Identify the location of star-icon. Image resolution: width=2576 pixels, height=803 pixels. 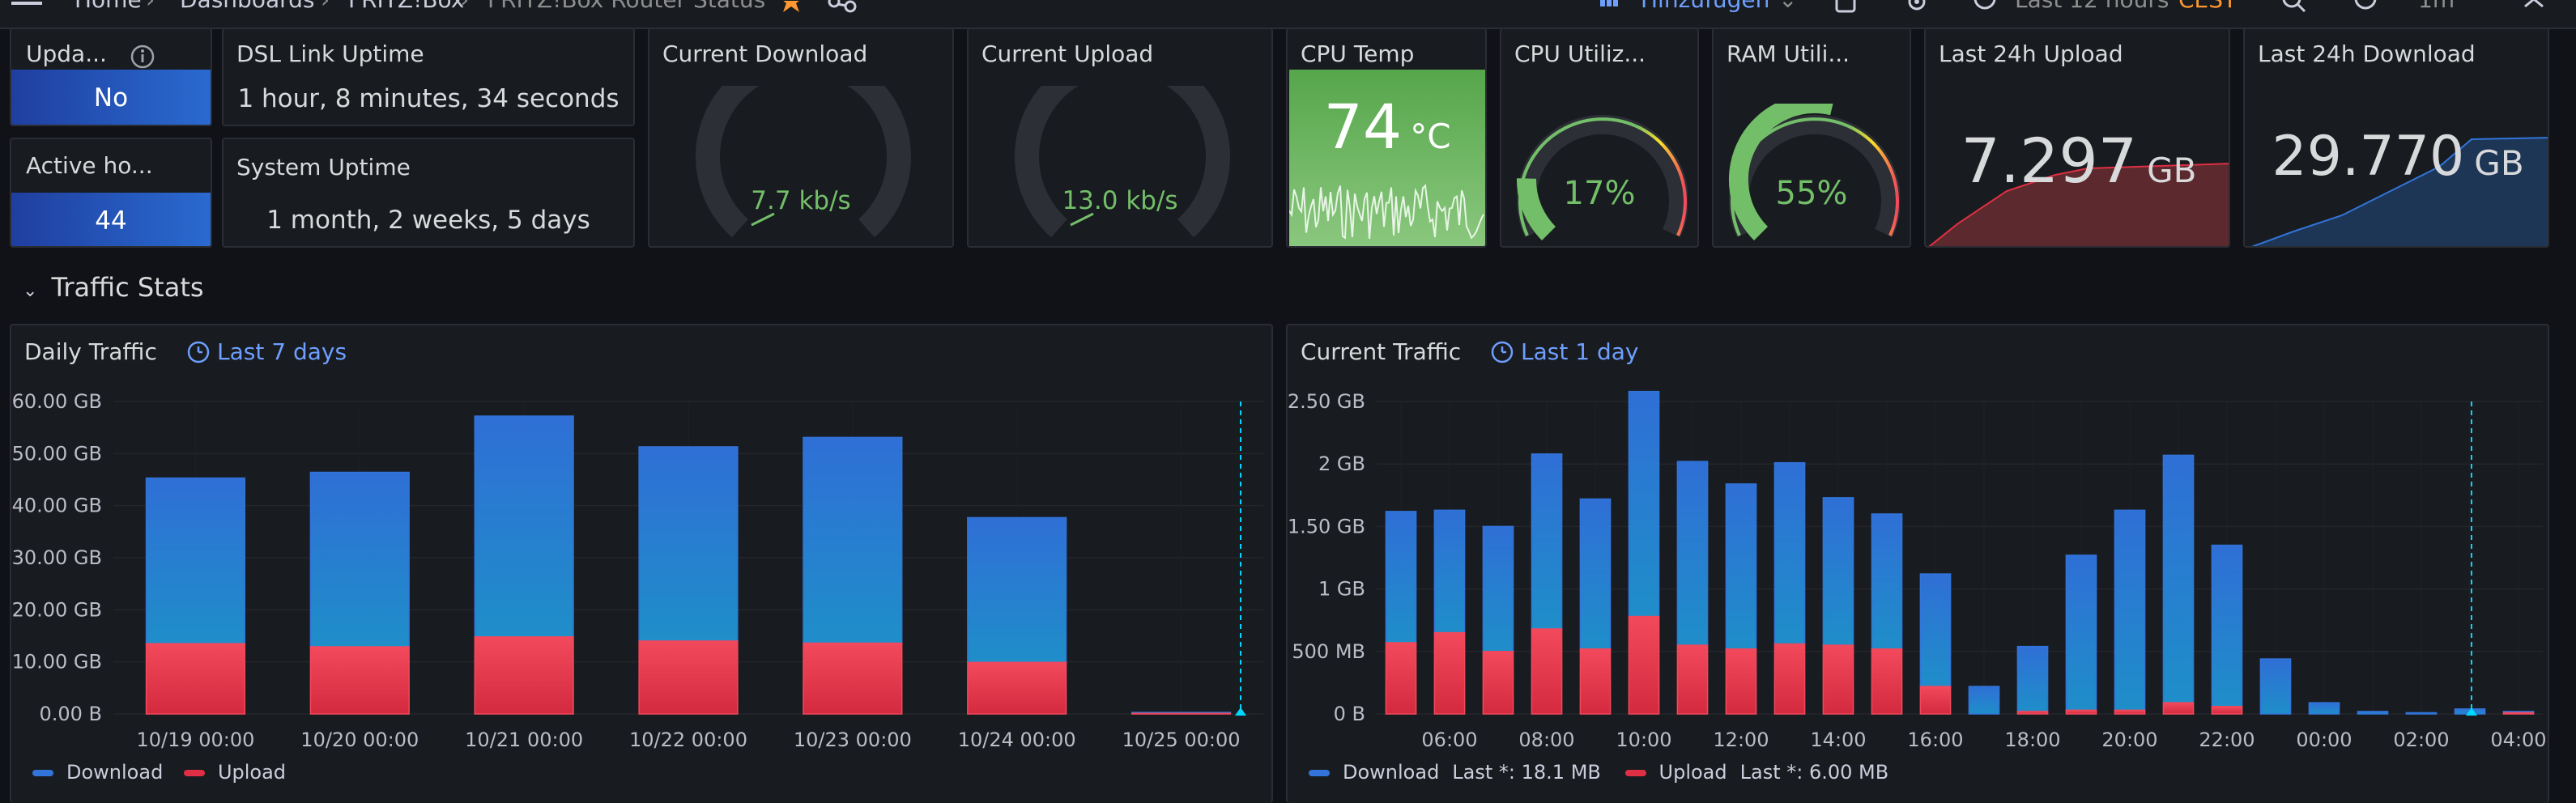
(791, 7).